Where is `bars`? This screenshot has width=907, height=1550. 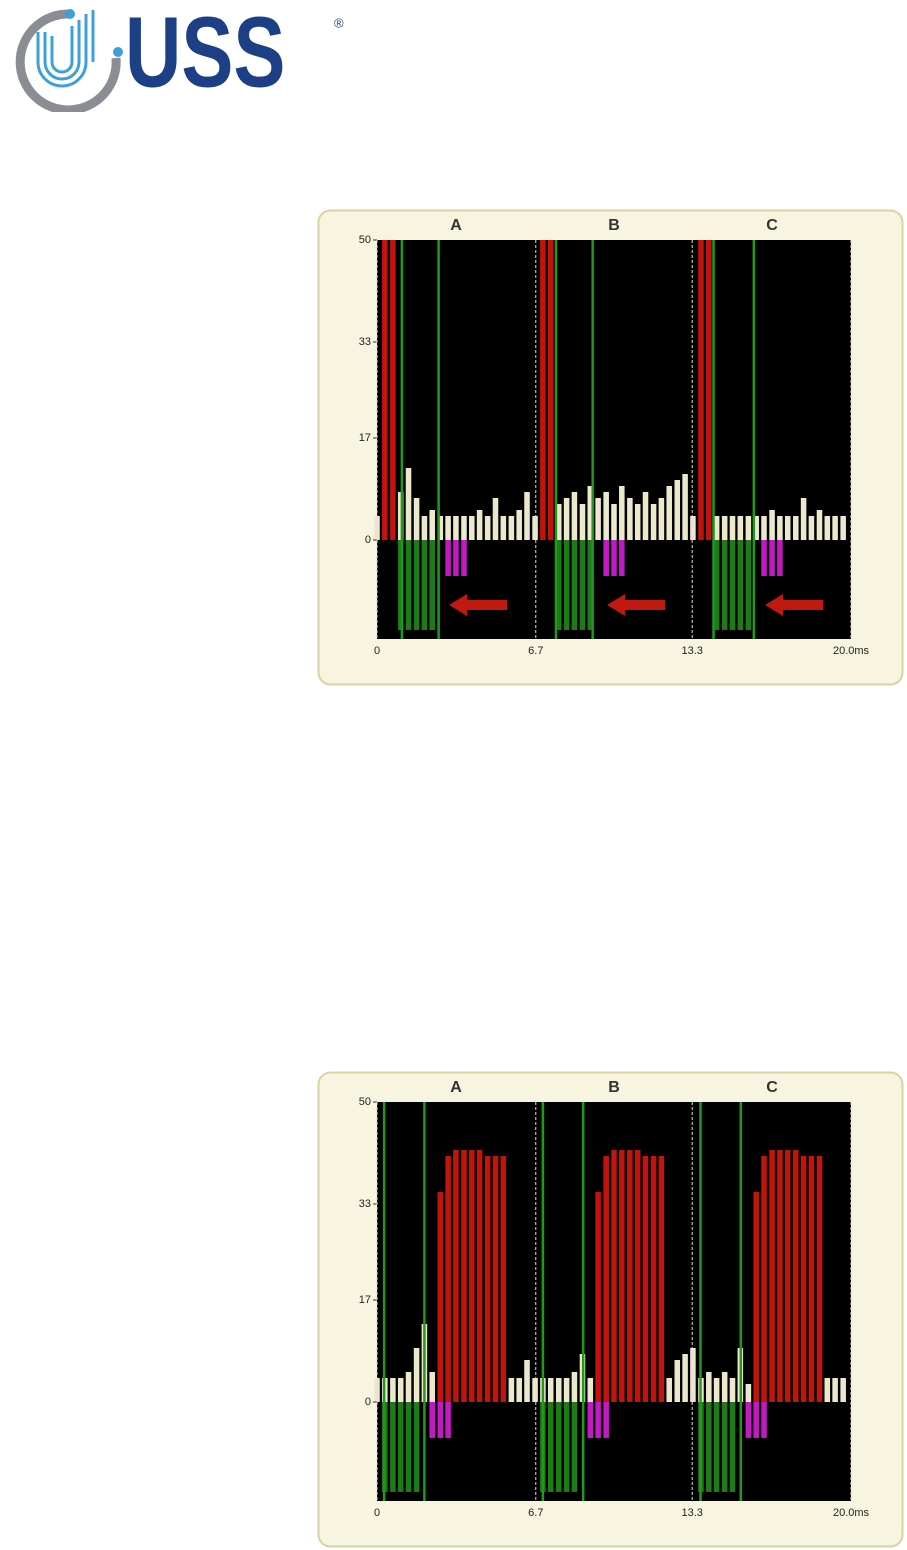
bars is located at coordinates (610, 435).